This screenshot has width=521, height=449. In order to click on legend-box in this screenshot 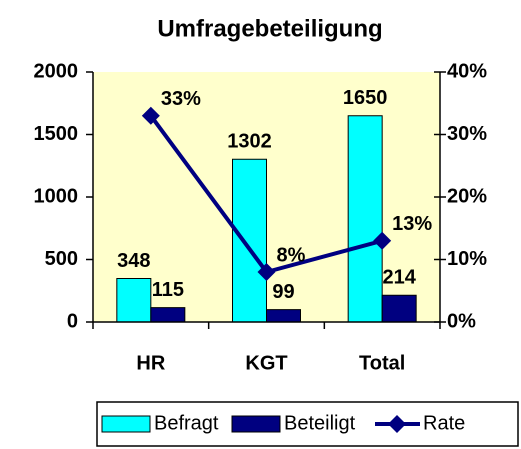, I will do `click(307, 424)`.